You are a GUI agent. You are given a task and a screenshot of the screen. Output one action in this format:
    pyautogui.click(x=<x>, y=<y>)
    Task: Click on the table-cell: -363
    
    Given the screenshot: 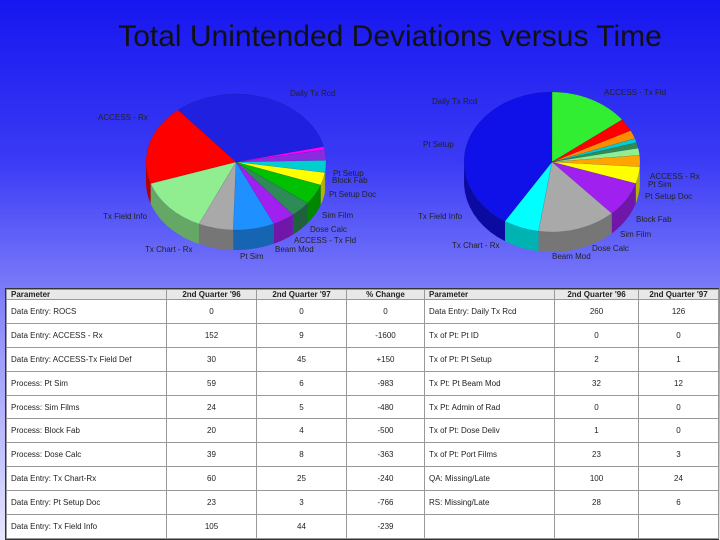 What is the action you would take?
    pyautogui.click(x=385, y=455)
    